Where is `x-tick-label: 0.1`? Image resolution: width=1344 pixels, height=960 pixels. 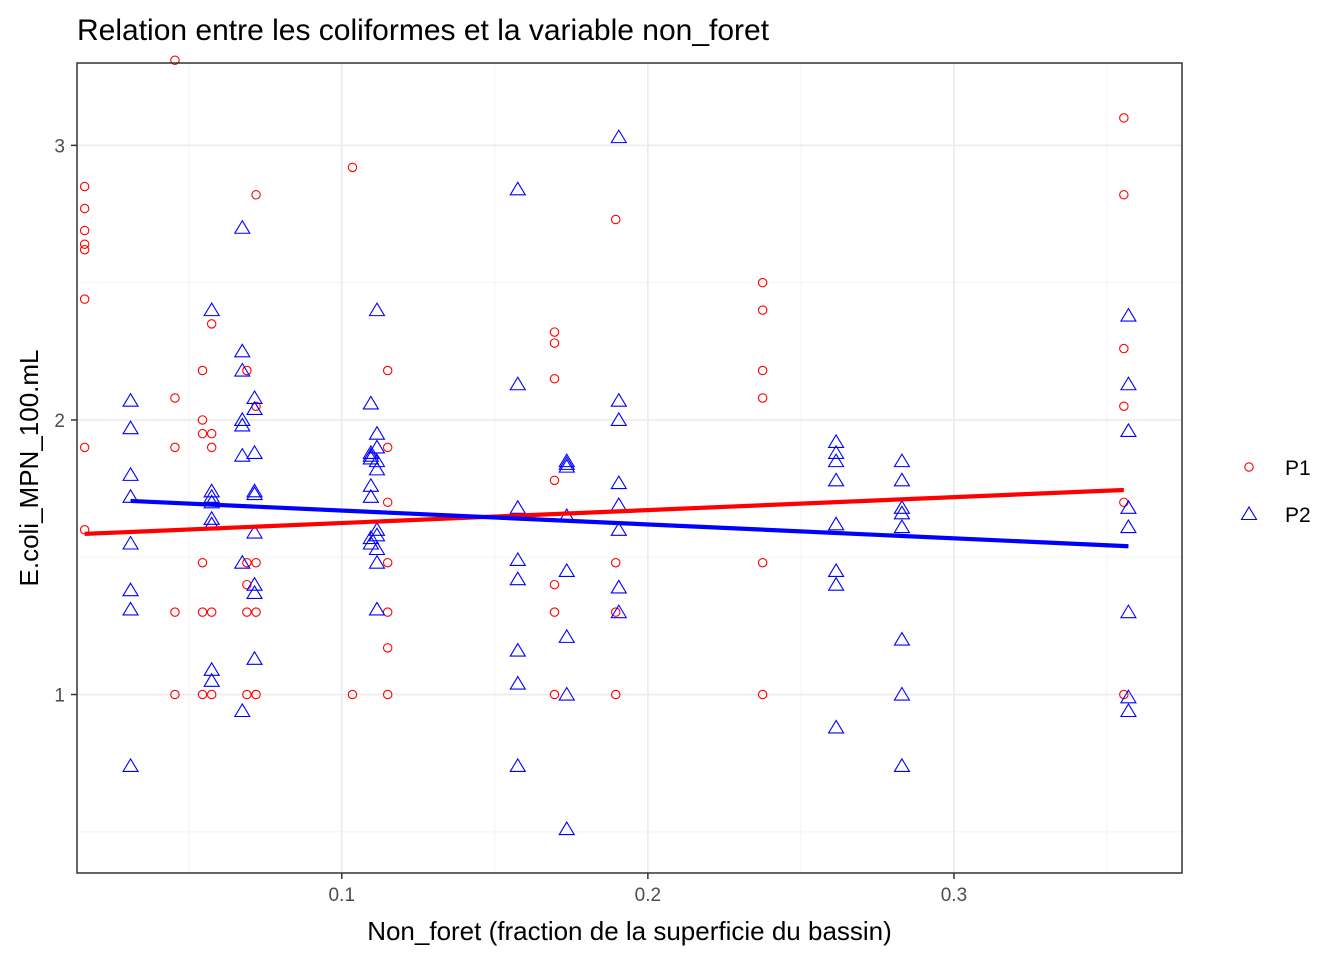 x-tick-label: 0.1 is located at coordinates (342, 895).